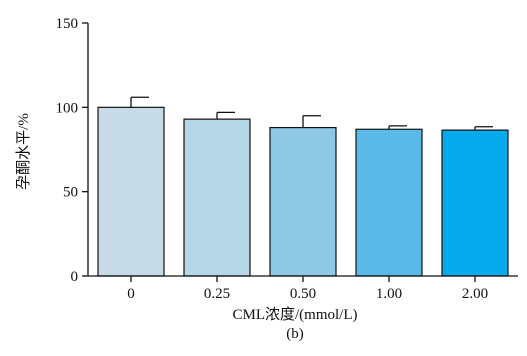  I want to click on y-tick-label: 100, so click(67, 108).